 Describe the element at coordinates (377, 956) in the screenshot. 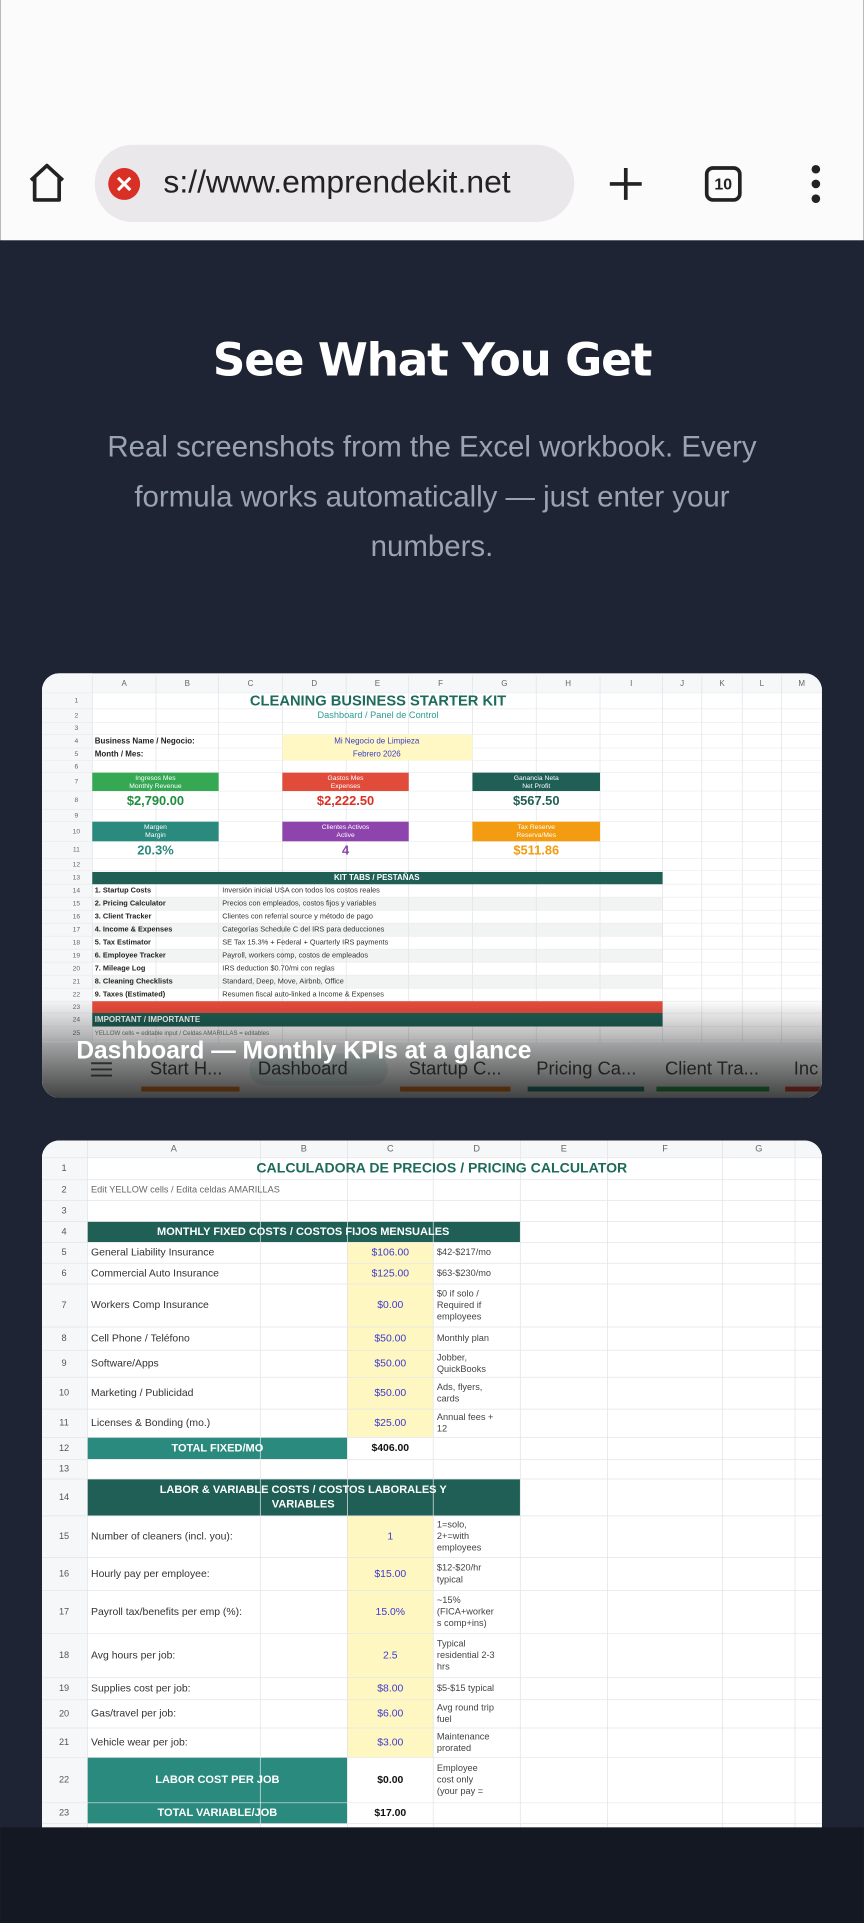

I see `row-stripe` at that location.